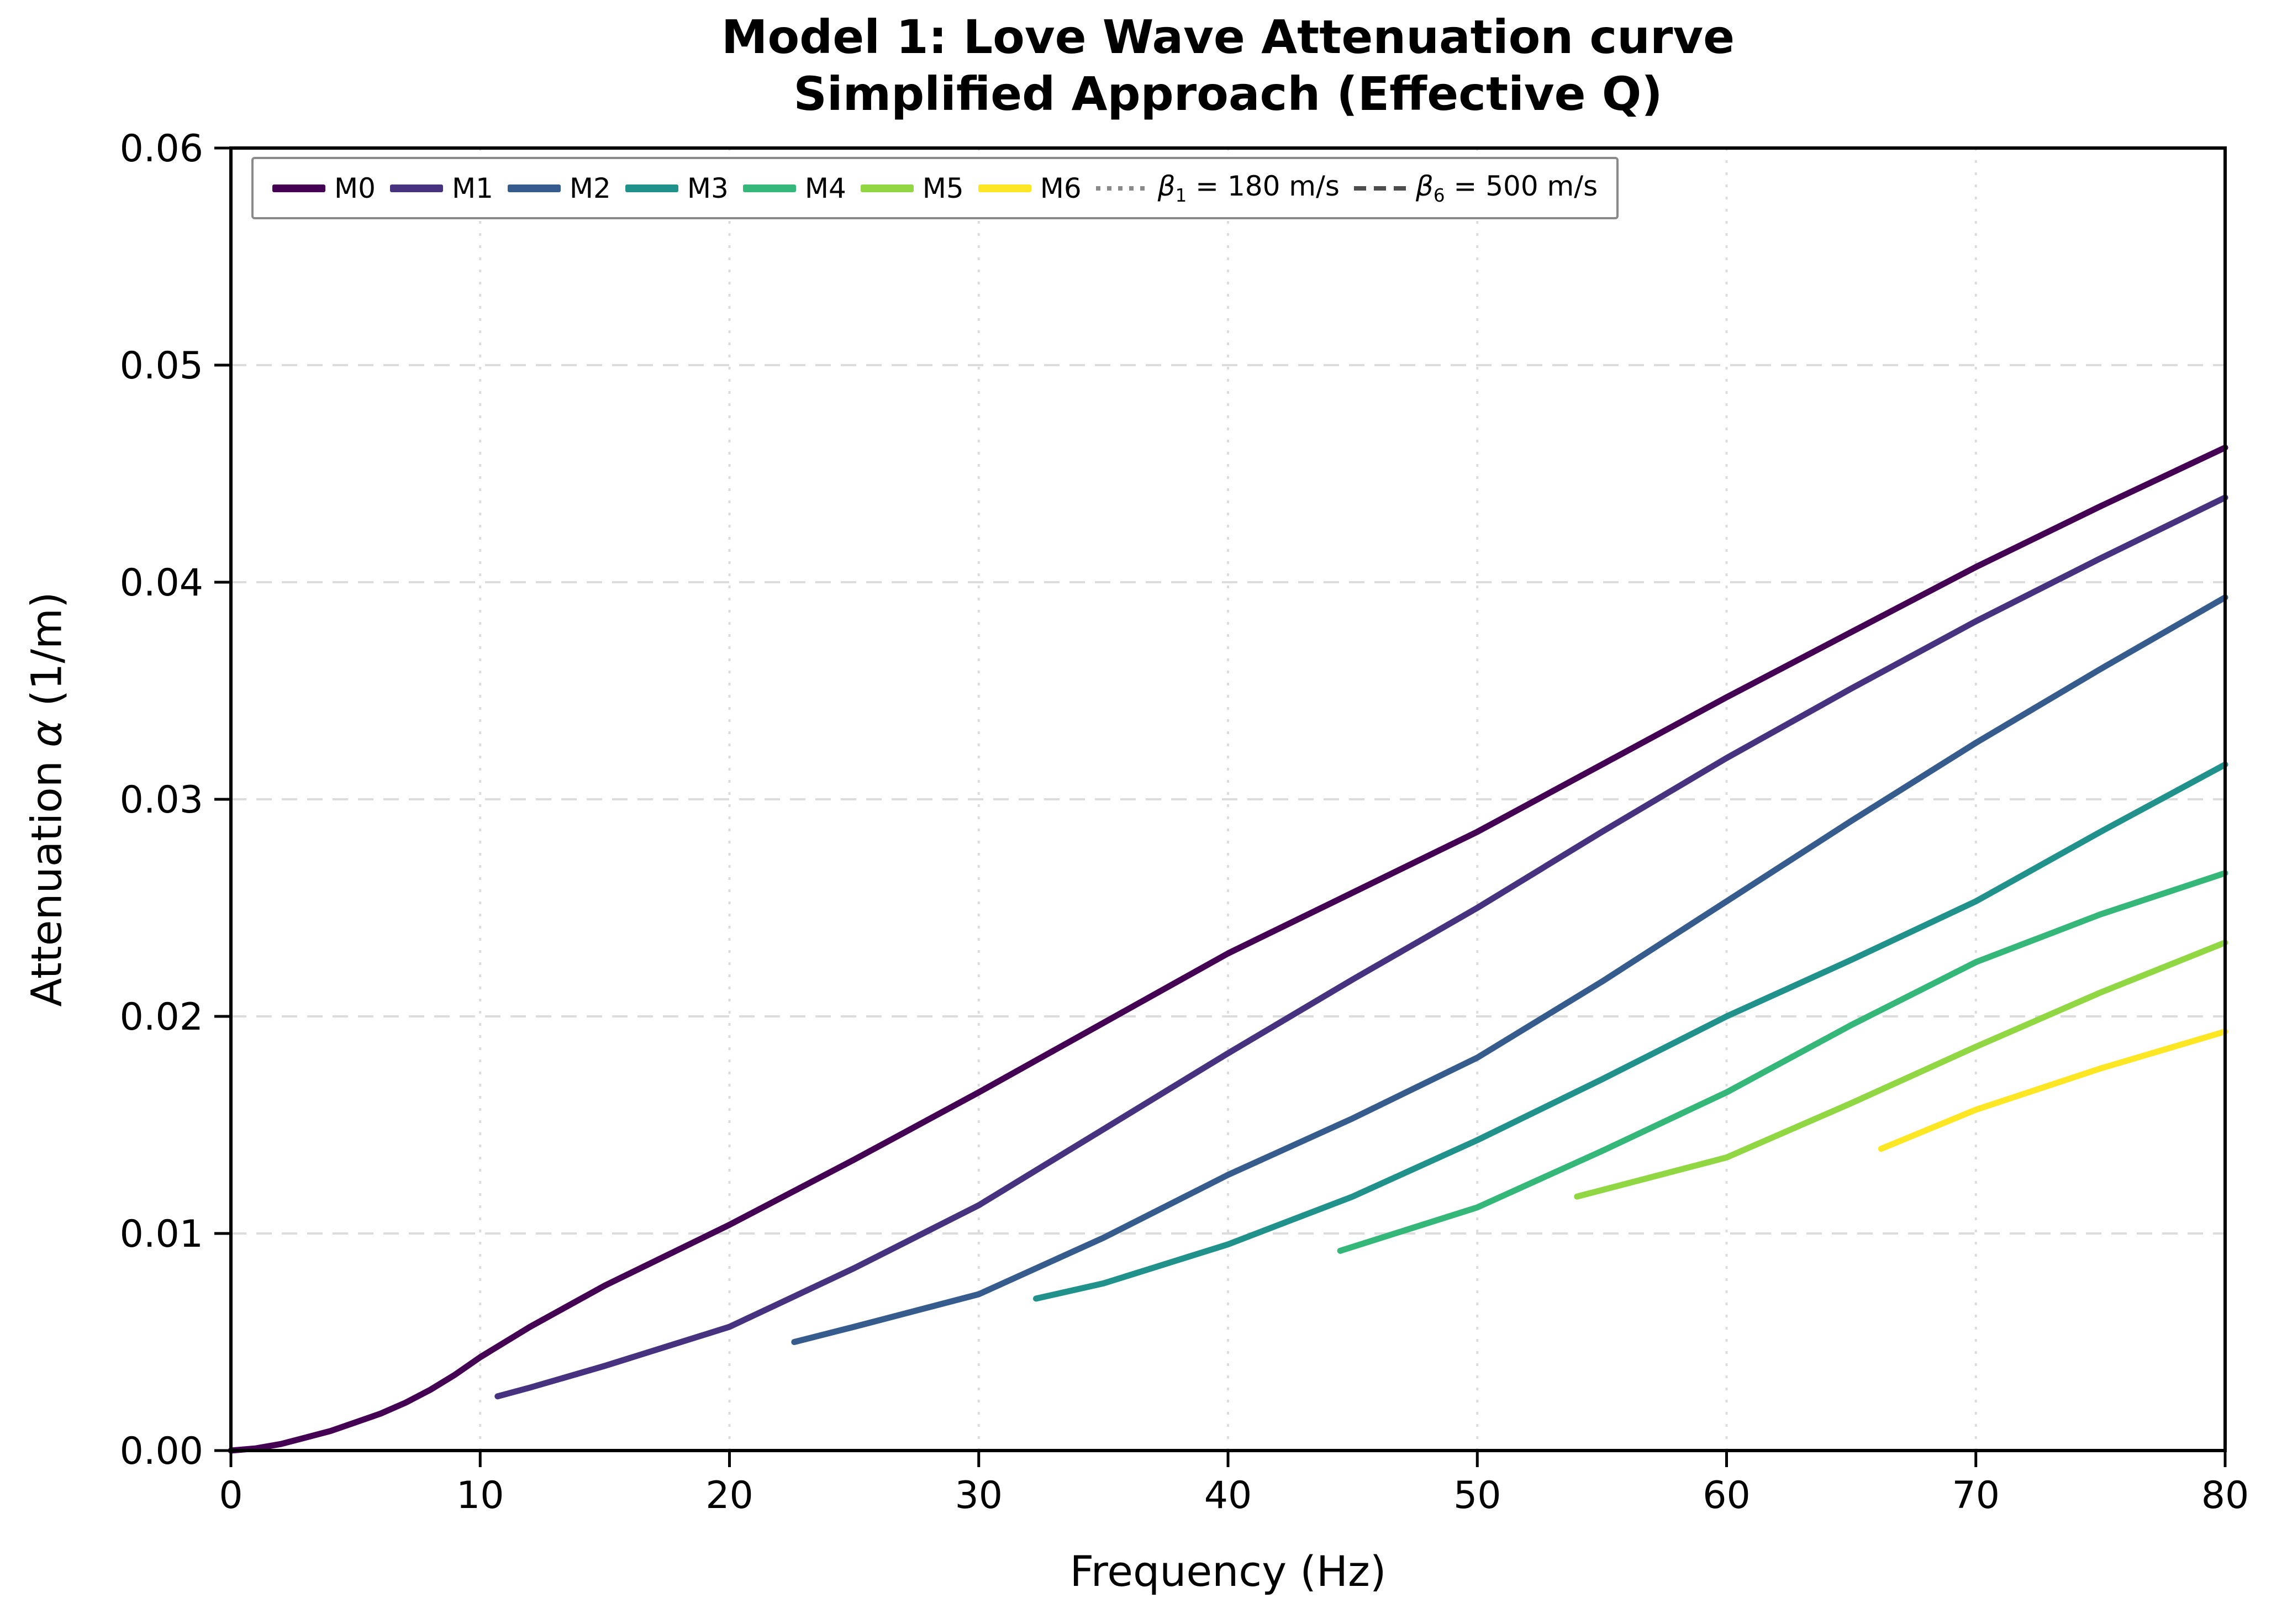  What do you see at coordinates (1976, 1496) in the screenshot?
I see `x-tick-label-70: 70` at bounding box center [1976, 1496].